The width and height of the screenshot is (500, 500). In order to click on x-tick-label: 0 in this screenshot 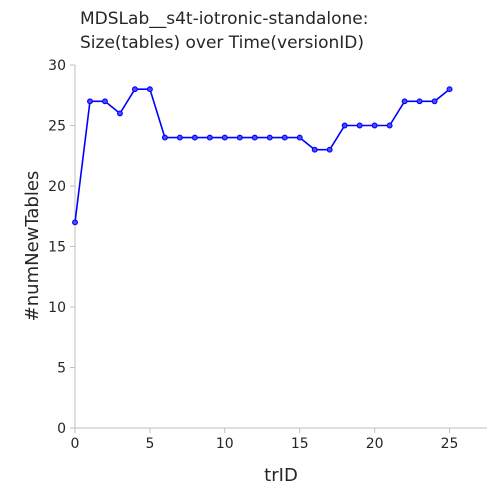, I will do `click(75, 444)`.